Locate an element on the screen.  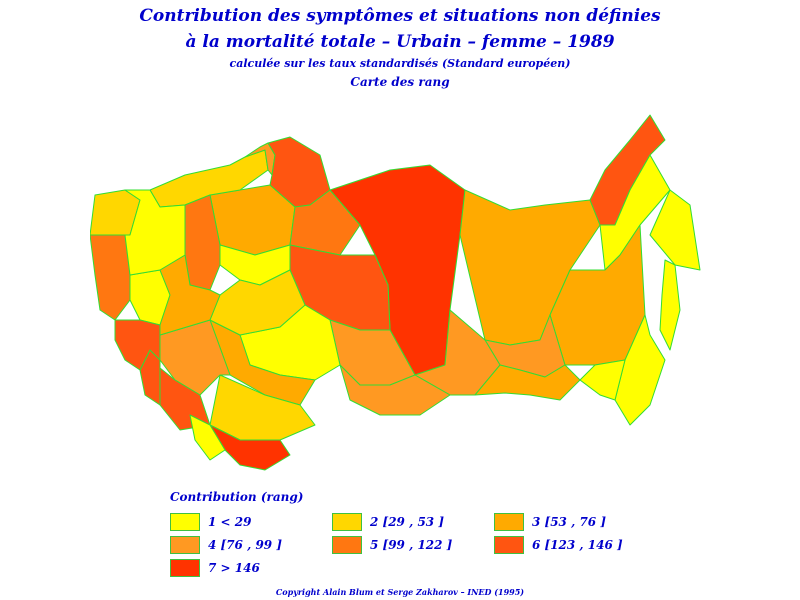
legend-item-1: 1 < 29 is located at coordinates (210, 522).